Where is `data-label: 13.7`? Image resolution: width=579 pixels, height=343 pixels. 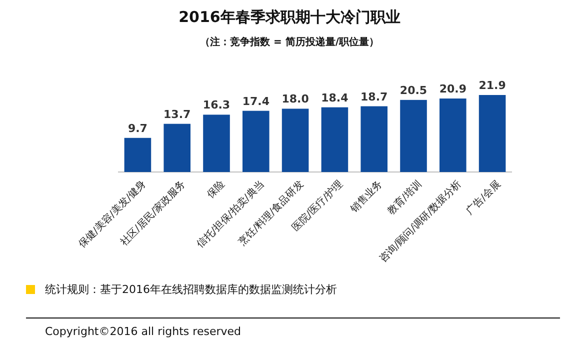
data-label: 13.7 is located at coordinates (177, 114).